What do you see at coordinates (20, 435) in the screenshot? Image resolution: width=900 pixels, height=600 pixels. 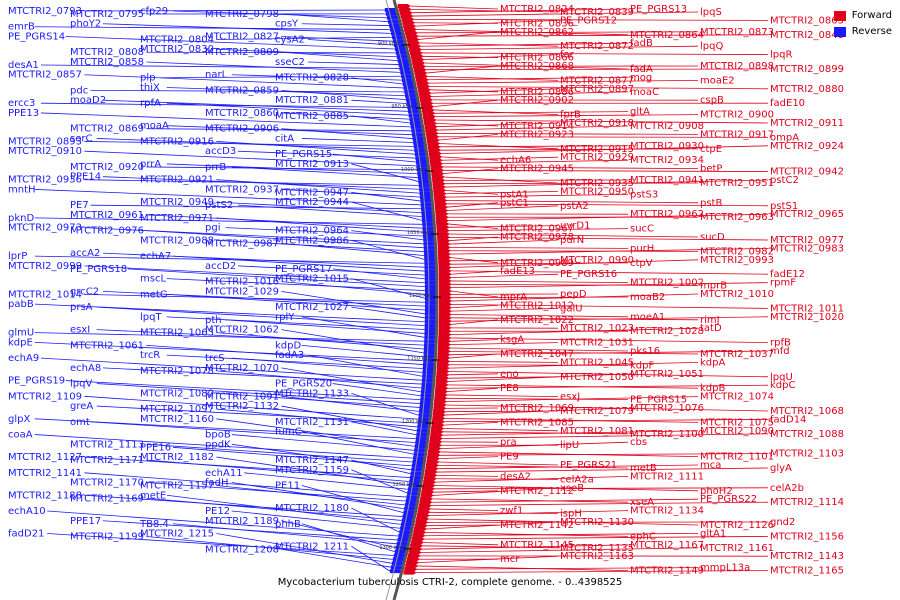 I see `gene-label-reverse: coaA` at bounding box center [20, 435].